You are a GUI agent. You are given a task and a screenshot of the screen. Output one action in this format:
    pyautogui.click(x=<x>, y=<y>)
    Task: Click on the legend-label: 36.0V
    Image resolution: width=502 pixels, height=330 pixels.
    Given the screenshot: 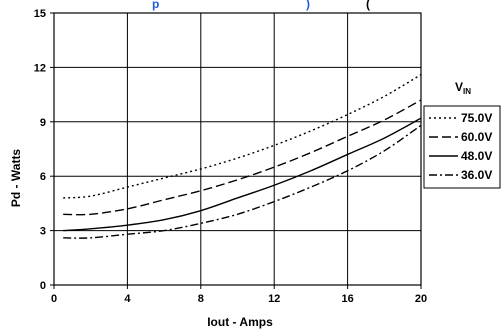 What is the action you would take?
    pyautogui.click(x=476, y=175)
    